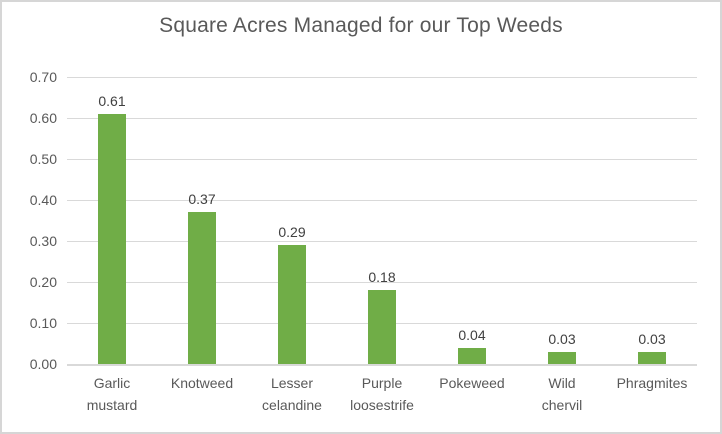 This screenshot has width=722, height=434. What do you see at coordinates (43, 364) in the screenshot?
I see `y-axis-tick-label: 0.00` at bounding box center [43, 364].